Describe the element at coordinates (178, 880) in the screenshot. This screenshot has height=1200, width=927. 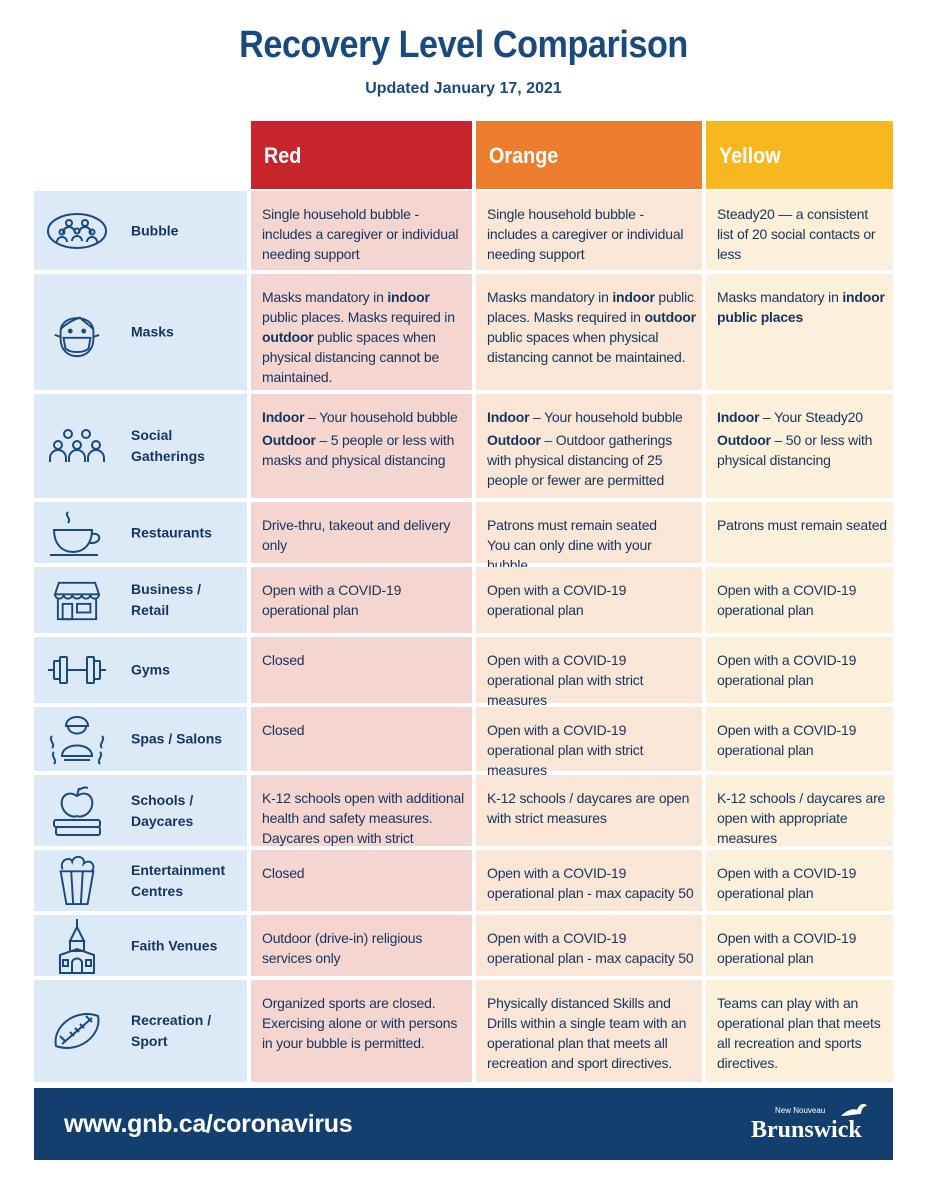
I see `row-label: Entertainment Centres` at that location.